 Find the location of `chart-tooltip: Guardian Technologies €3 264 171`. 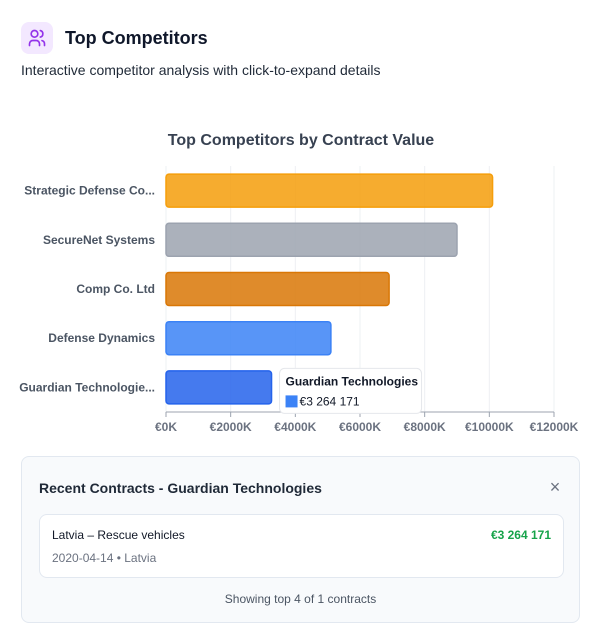

chart-tooltip: Guardian Technologies €3 264 171 is located at coordinates (351, 390).